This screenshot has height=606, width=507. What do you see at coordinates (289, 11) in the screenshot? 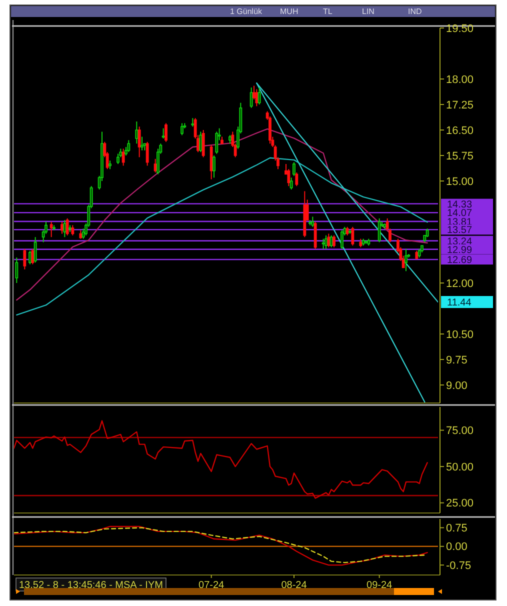
I see `text: MUH` at bounding box center [289, 11].